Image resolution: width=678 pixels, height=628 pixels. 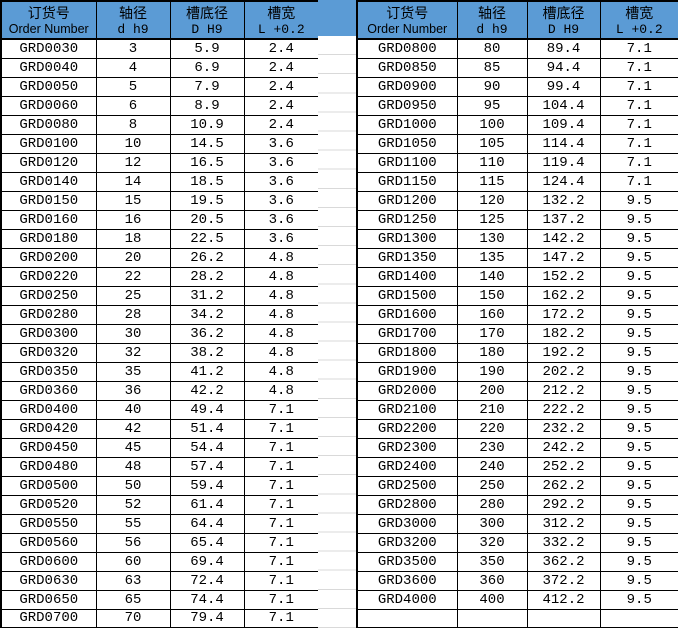 I want to click on cell-shaft-diameter: 28, so click(x=133, y=314).